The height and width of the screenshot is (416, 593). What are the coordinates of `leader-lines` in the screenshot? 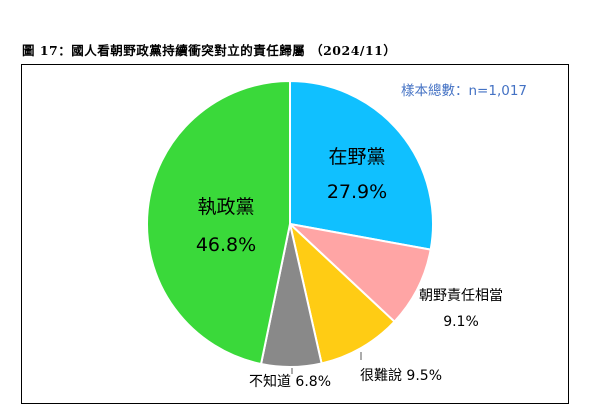 It's located at (326, 363).